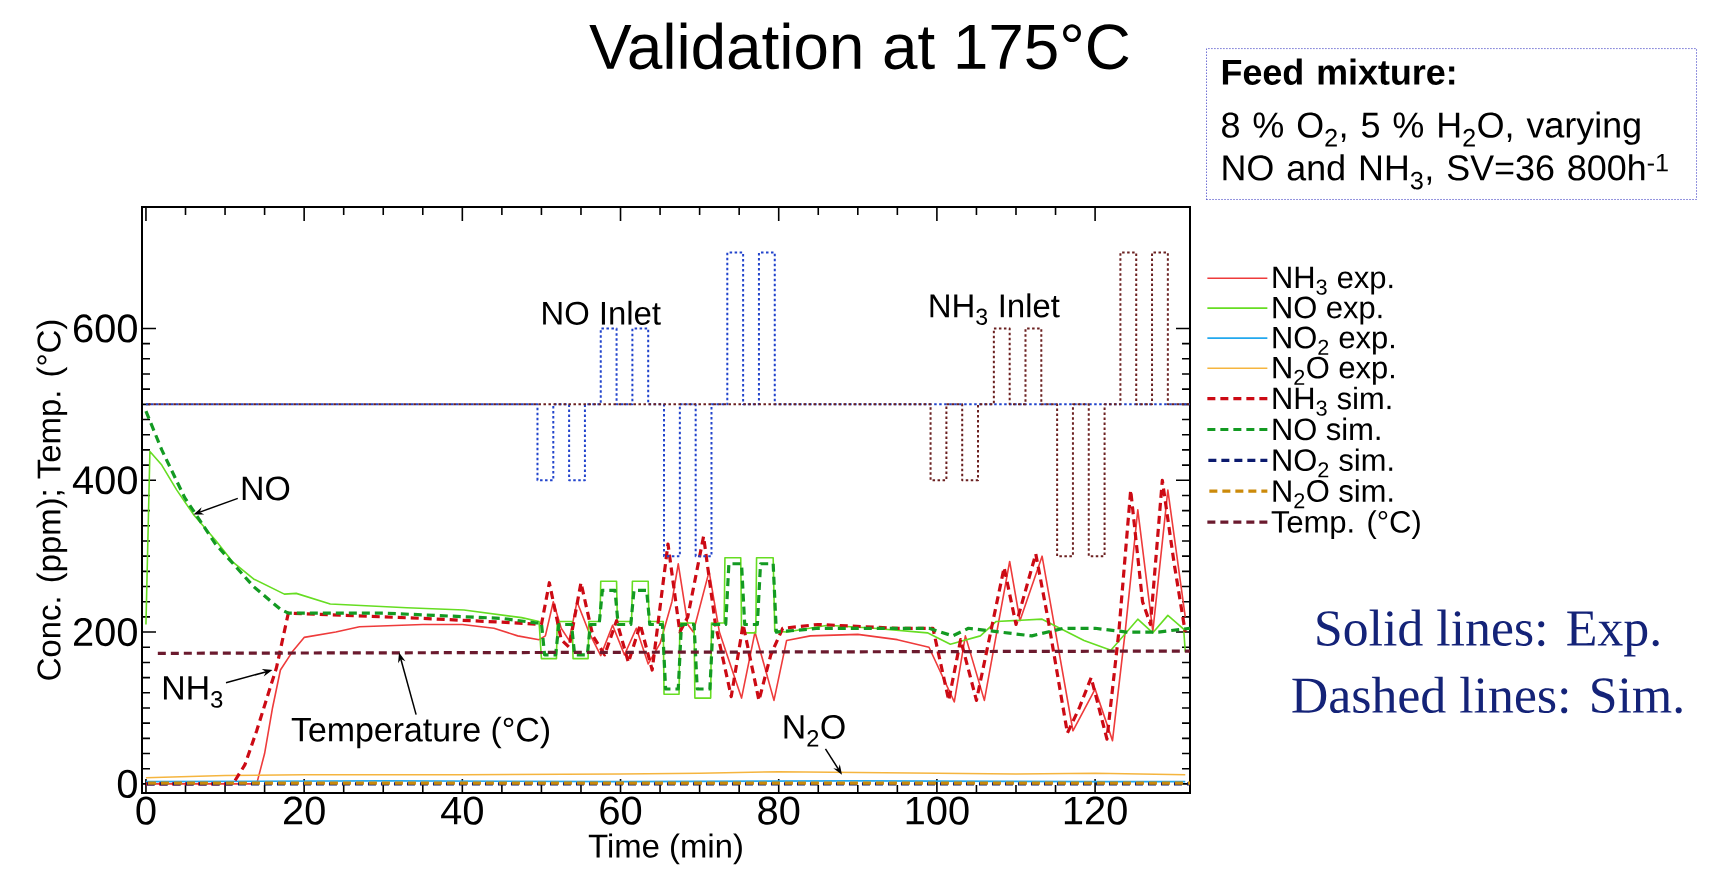  I want to click on legend-label: NO exp., so click(1327, 310).